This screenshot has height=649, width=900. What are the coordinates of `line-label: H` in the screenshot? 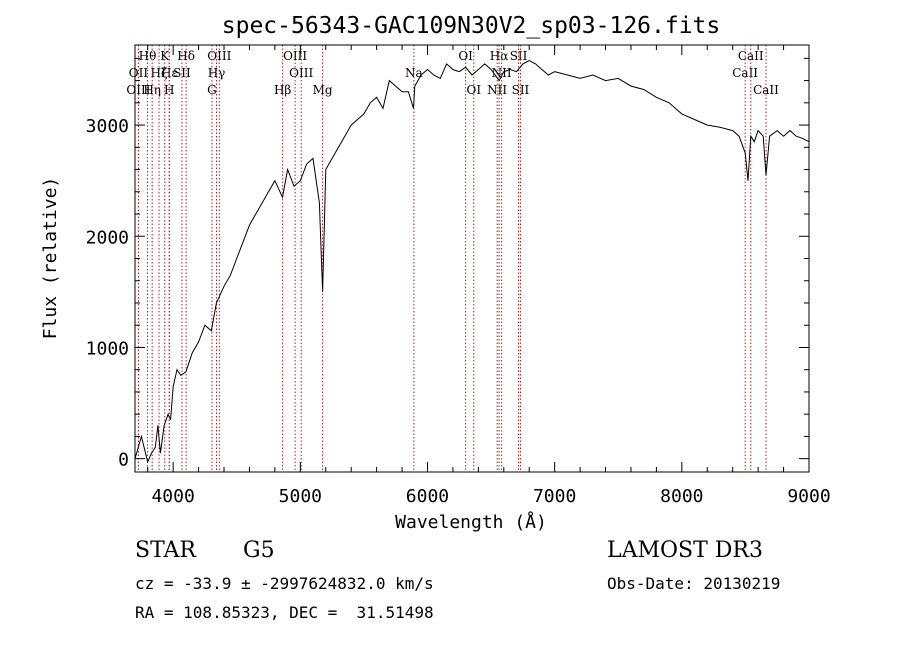 It's located at (169, 90).